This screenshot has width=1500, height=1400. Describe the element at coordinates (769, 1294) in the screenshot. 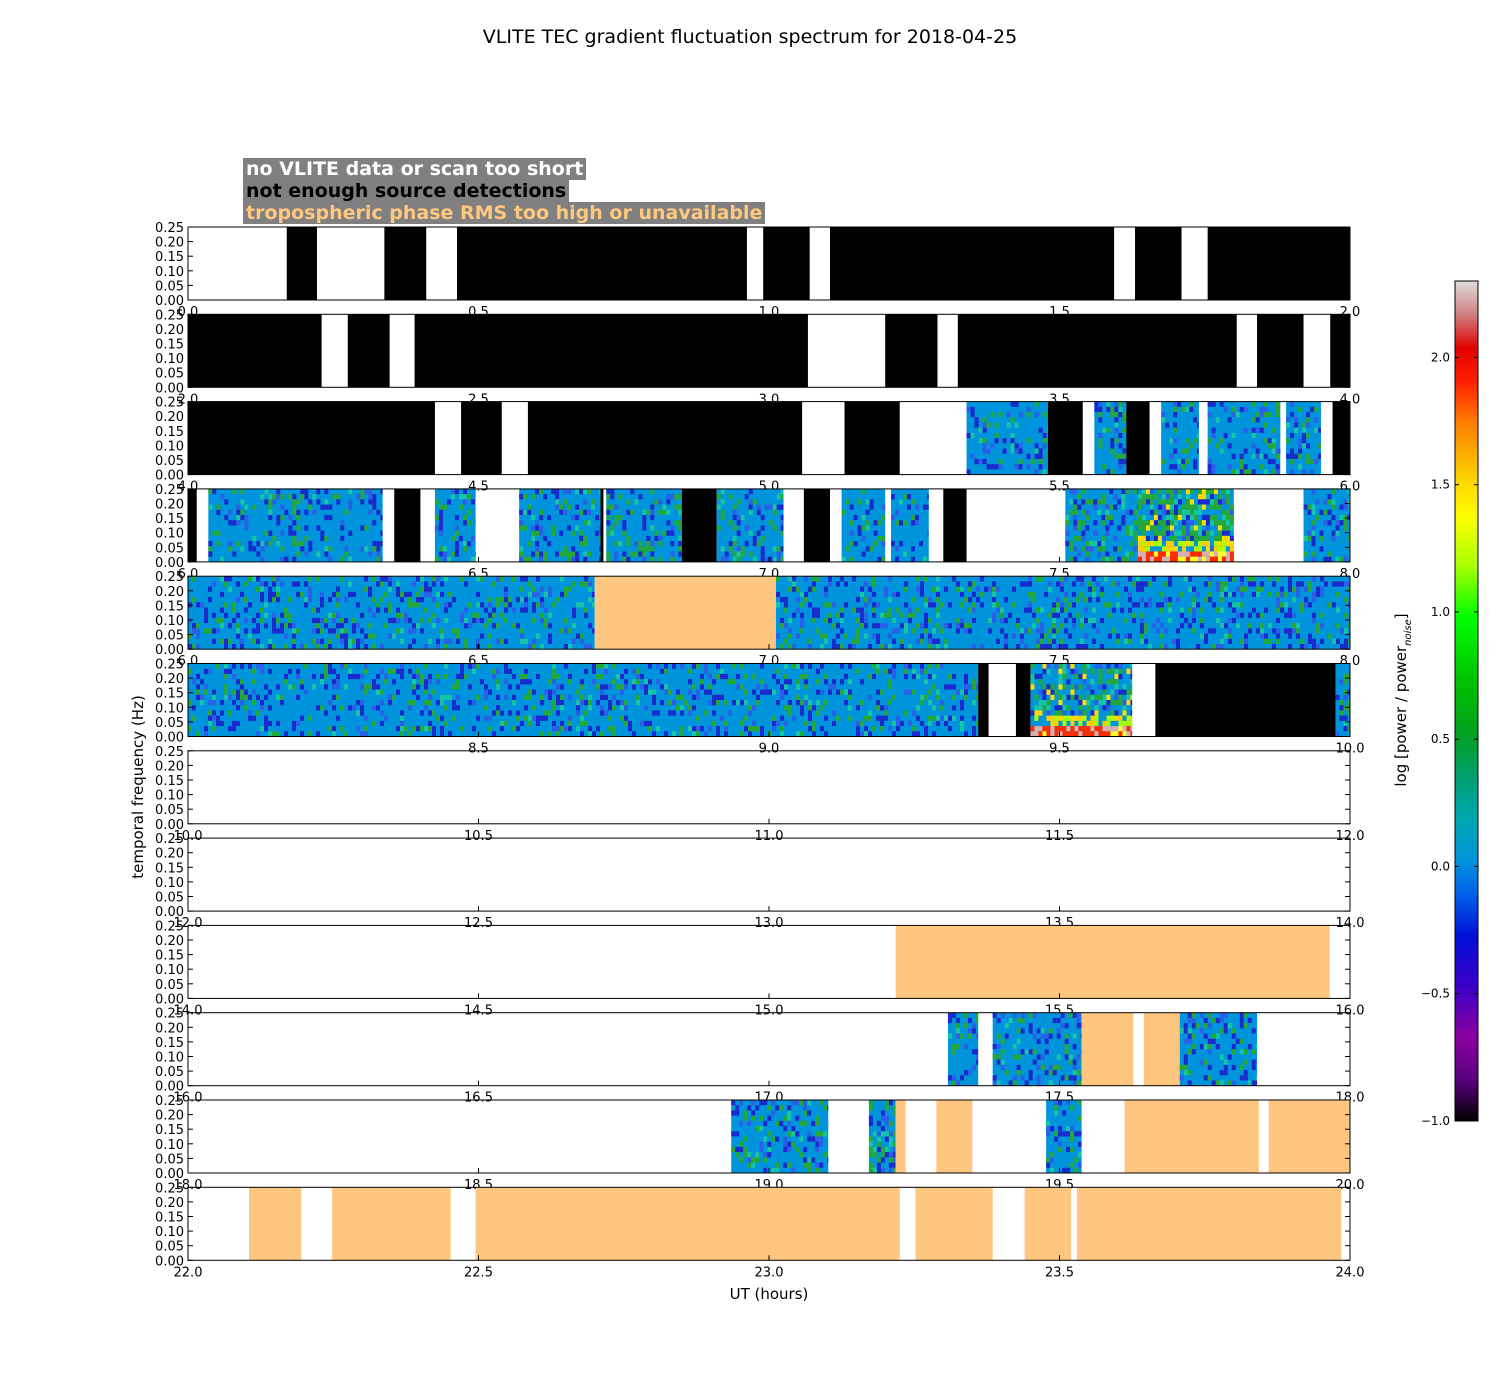

I see `x-axis-label: UT (hours)` at that location.